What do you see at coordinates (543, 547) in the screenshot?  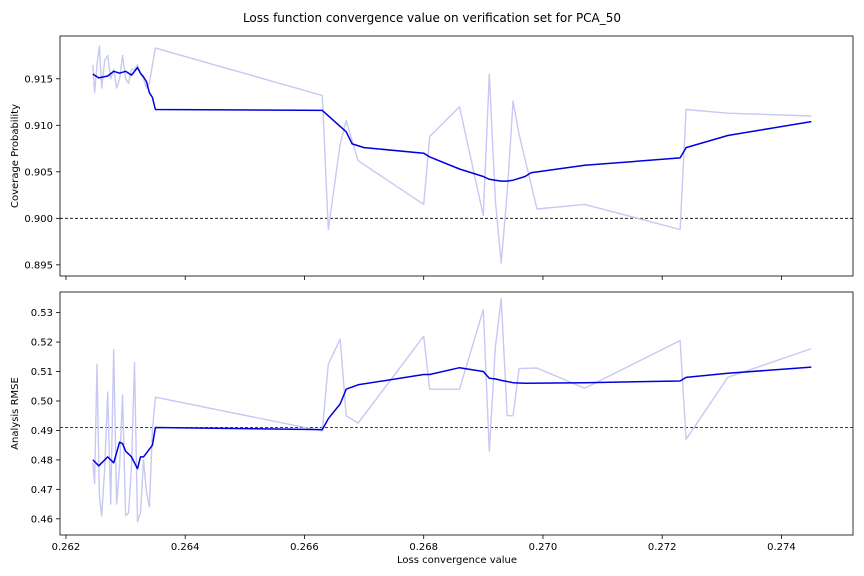 I see `x-tick-label: 0.270` at bounding box center [543, 547].